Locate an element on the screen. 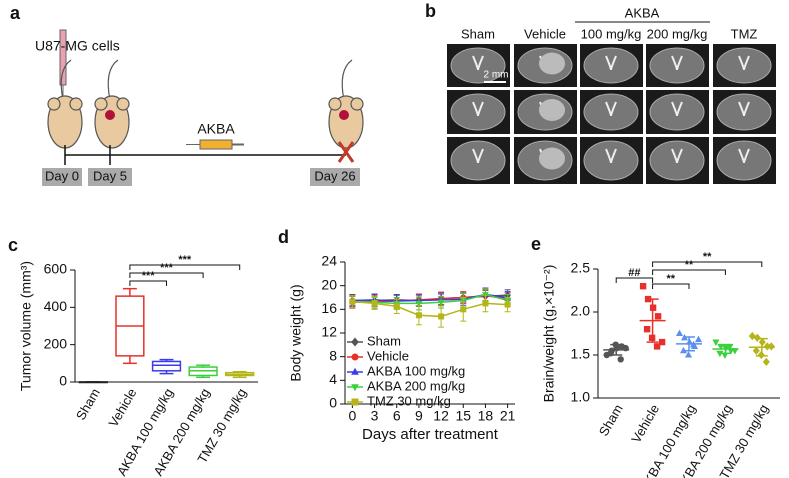  x-tick-label: 3 is located at coordinates (375, 416).